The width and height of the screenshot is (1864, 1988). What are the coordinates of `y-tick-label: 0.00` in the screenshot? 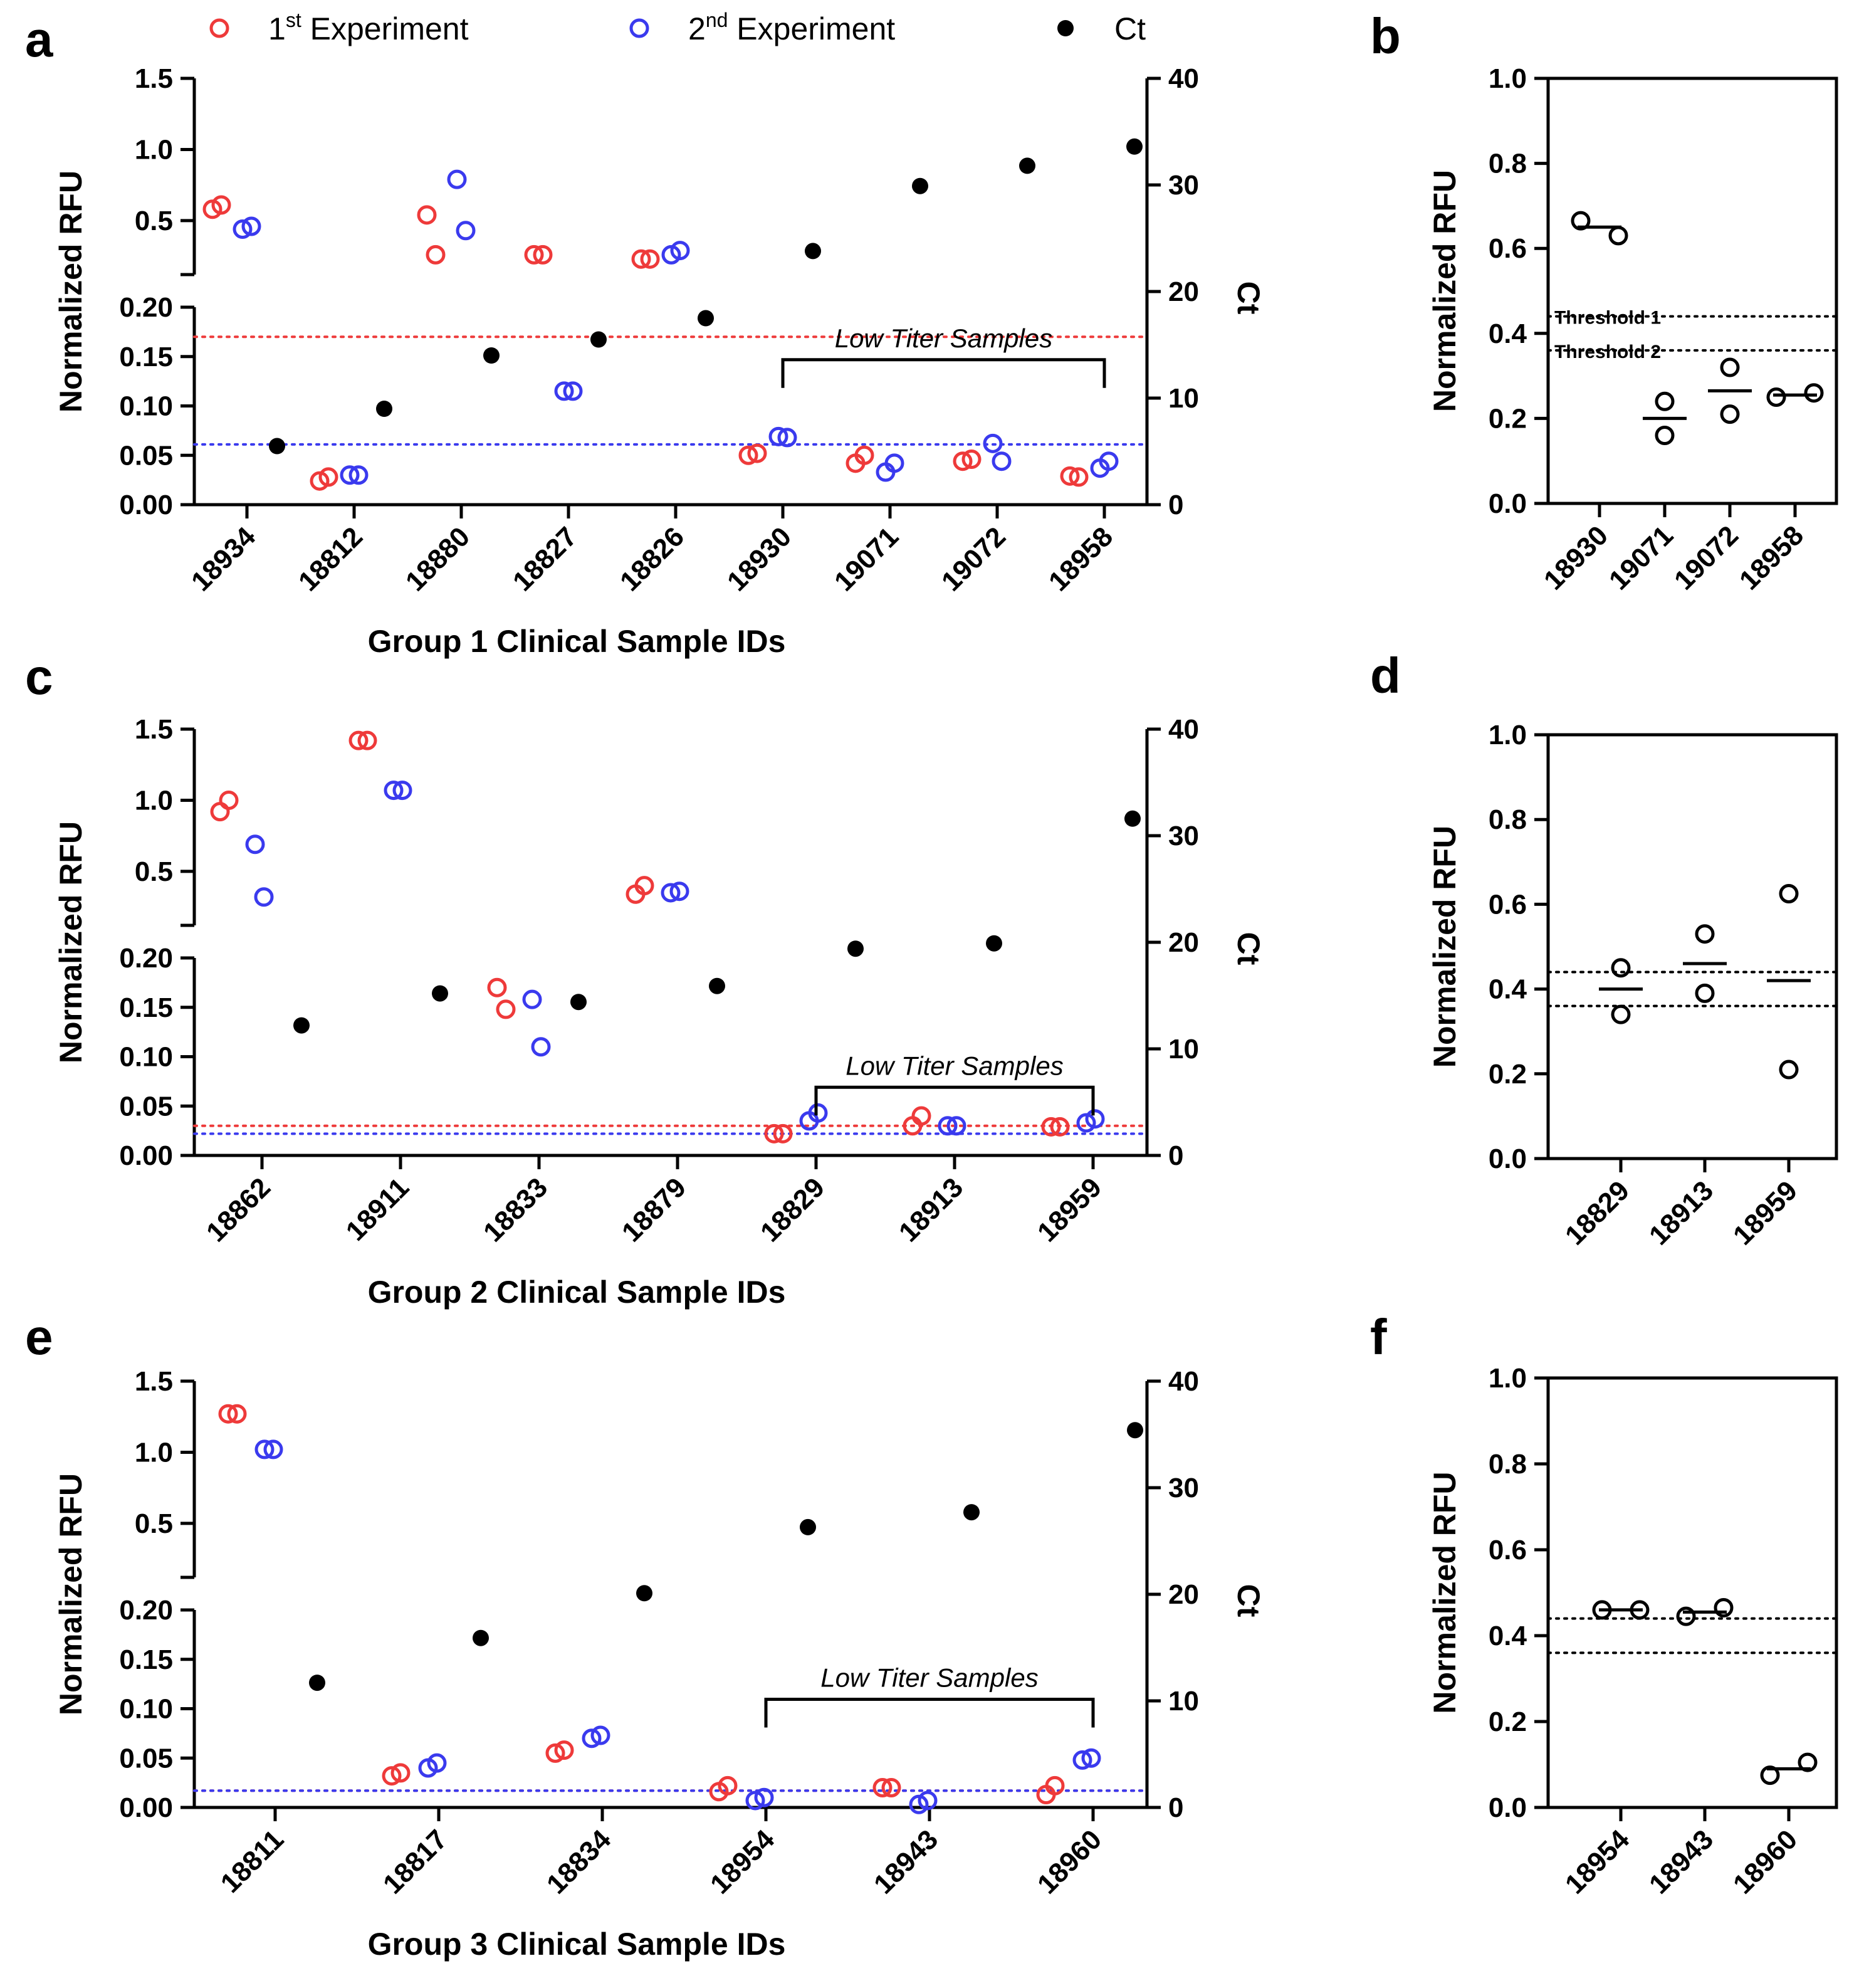 It's located at (146, 1807).